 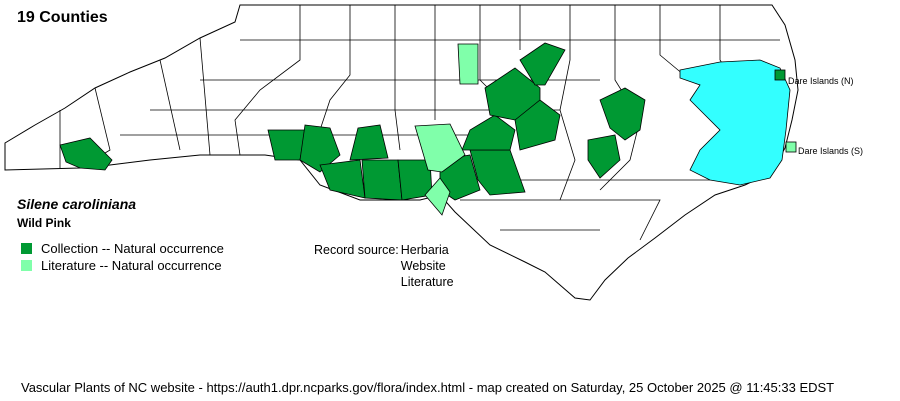 What do you see at coordinates (62, 17) in the screenshot?
I see `county-count-title: 19 Counties` at bounding box center [62, 17].